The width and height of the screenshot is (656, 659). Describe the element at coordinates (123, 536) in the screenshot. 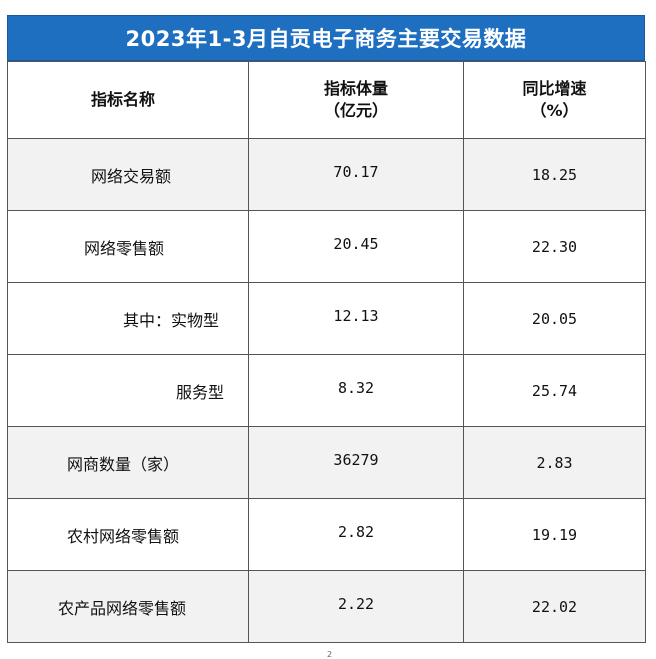

I see `row-name: 农村网络零售额` at that location.